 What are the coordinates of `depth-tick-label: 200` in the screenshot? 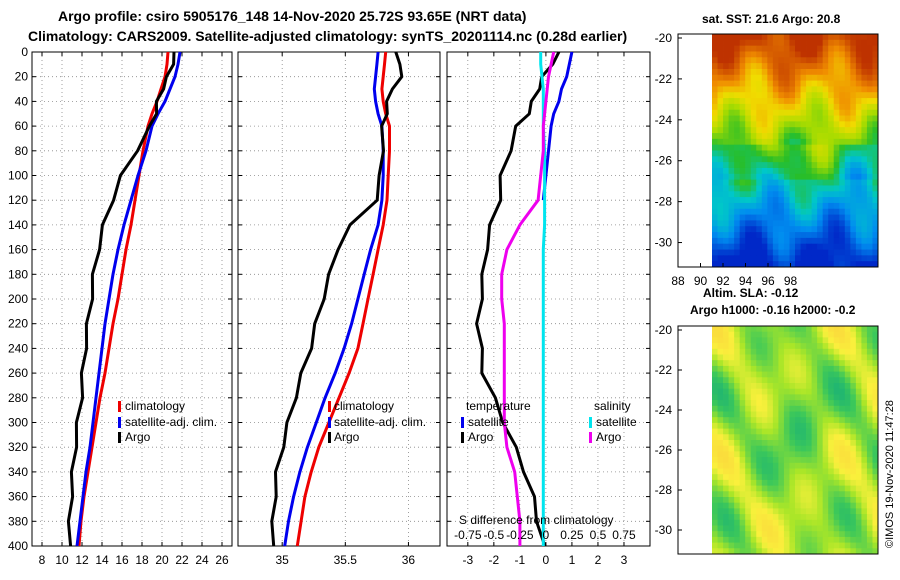 It's located at (18, 299).